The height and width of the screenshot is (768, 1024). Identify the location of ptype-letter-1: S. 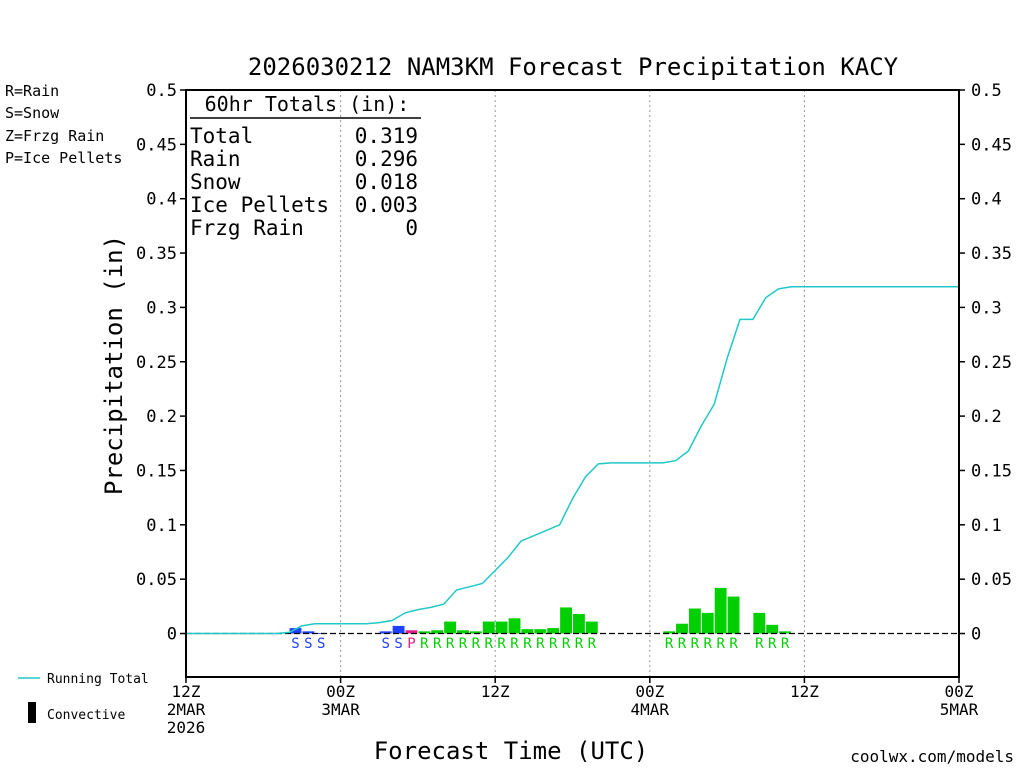
(308, 644).